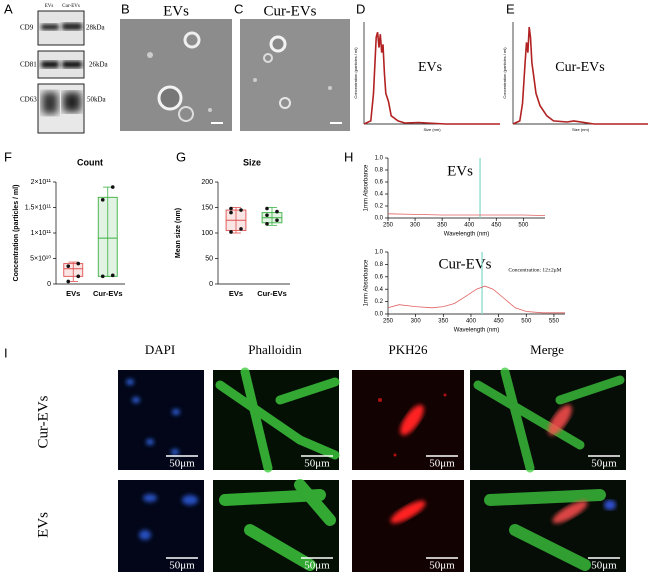  Describe the element at coordinates (41, 233) in the screenshot. I see `y-tick-label: 1×10¹¹` at that location.